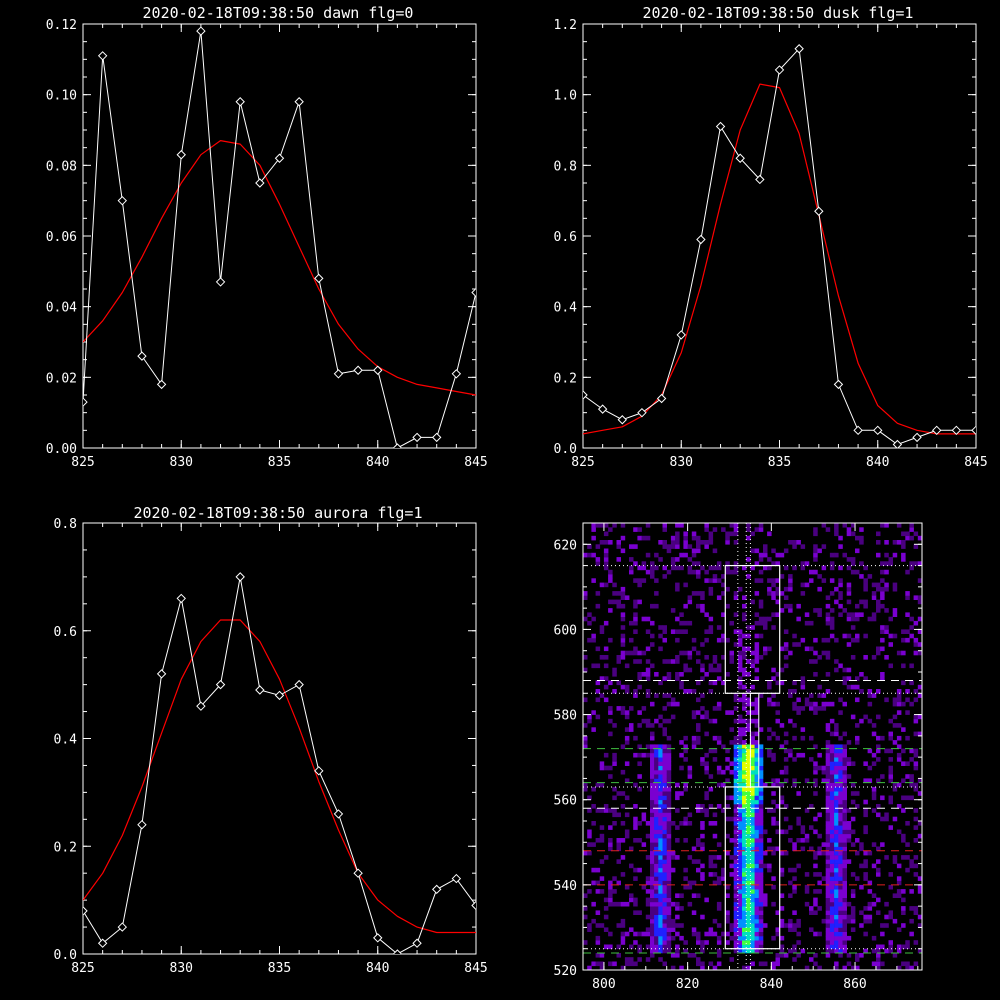  Describe the element at coordinates (65, 524) in the screenshot. I see `aurora-y-tick-label: 0.8` at that location.